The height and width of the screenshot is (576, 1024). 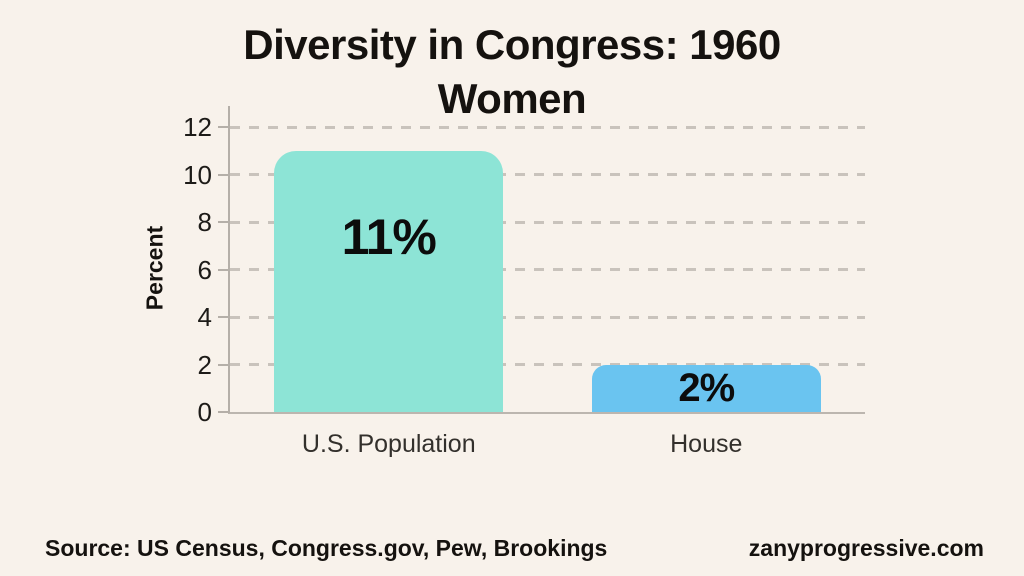 I want to click on y-axis-label: Percent, so click(x=154, y=268).